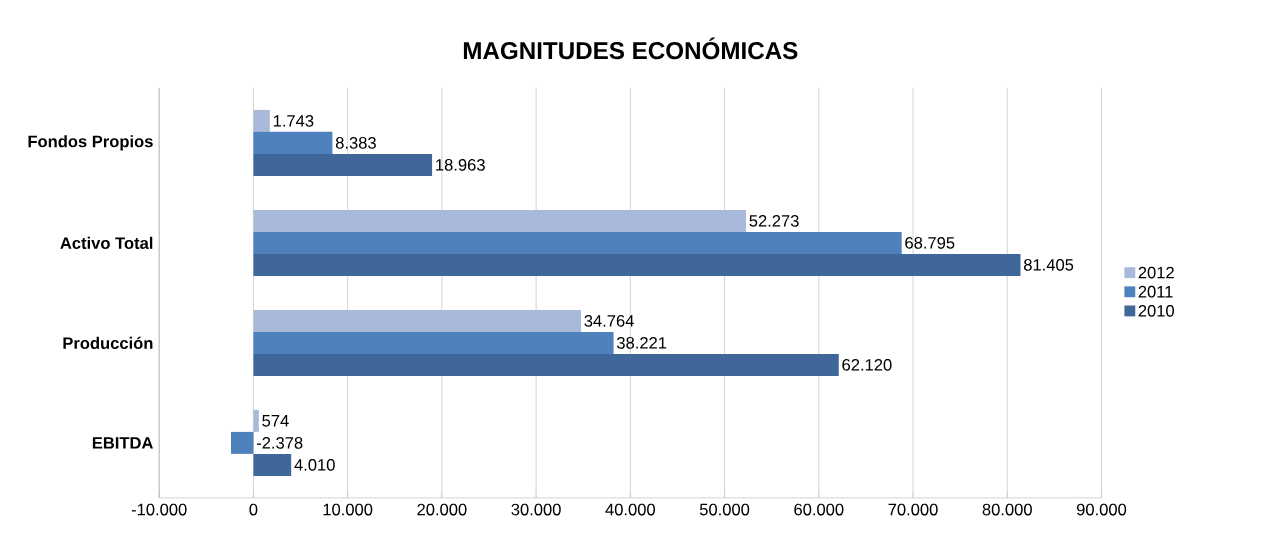  I want to click on x-tick-label: 40.000, so click(630, 509).